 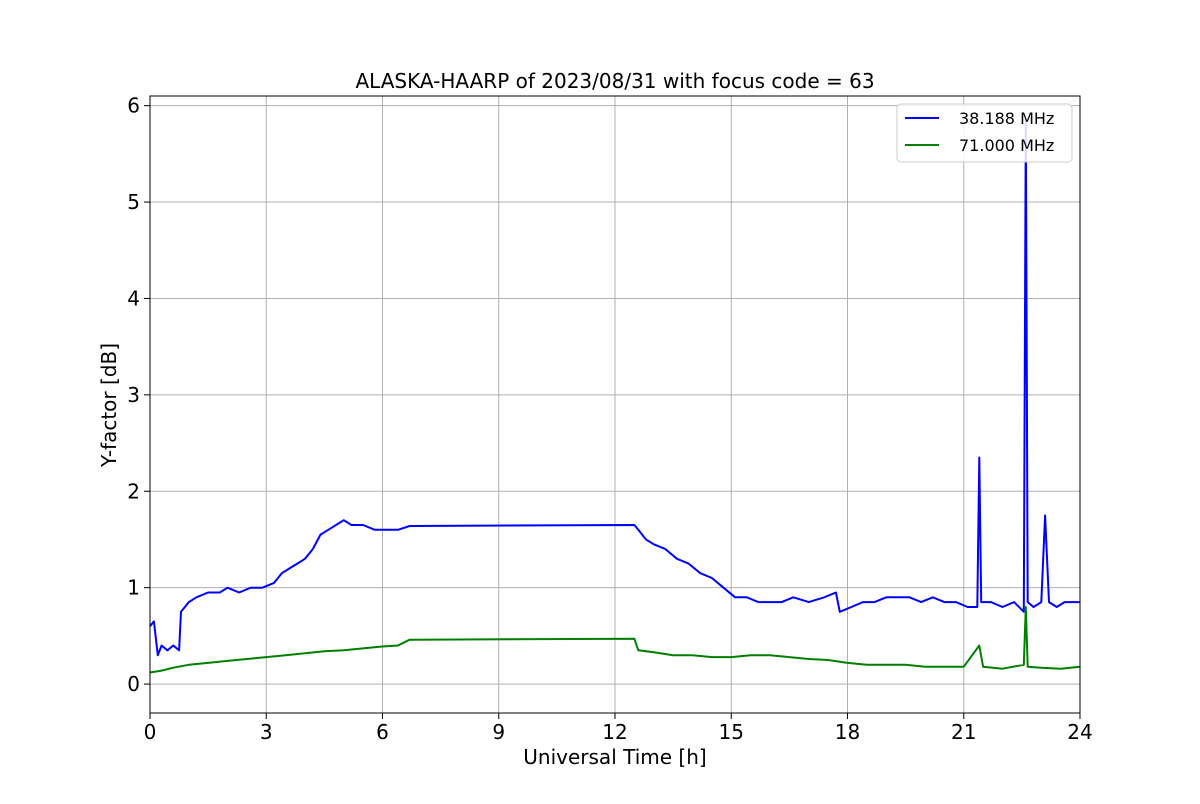 I want to click on x-tick-label: 9, so click(x=498, y=732).